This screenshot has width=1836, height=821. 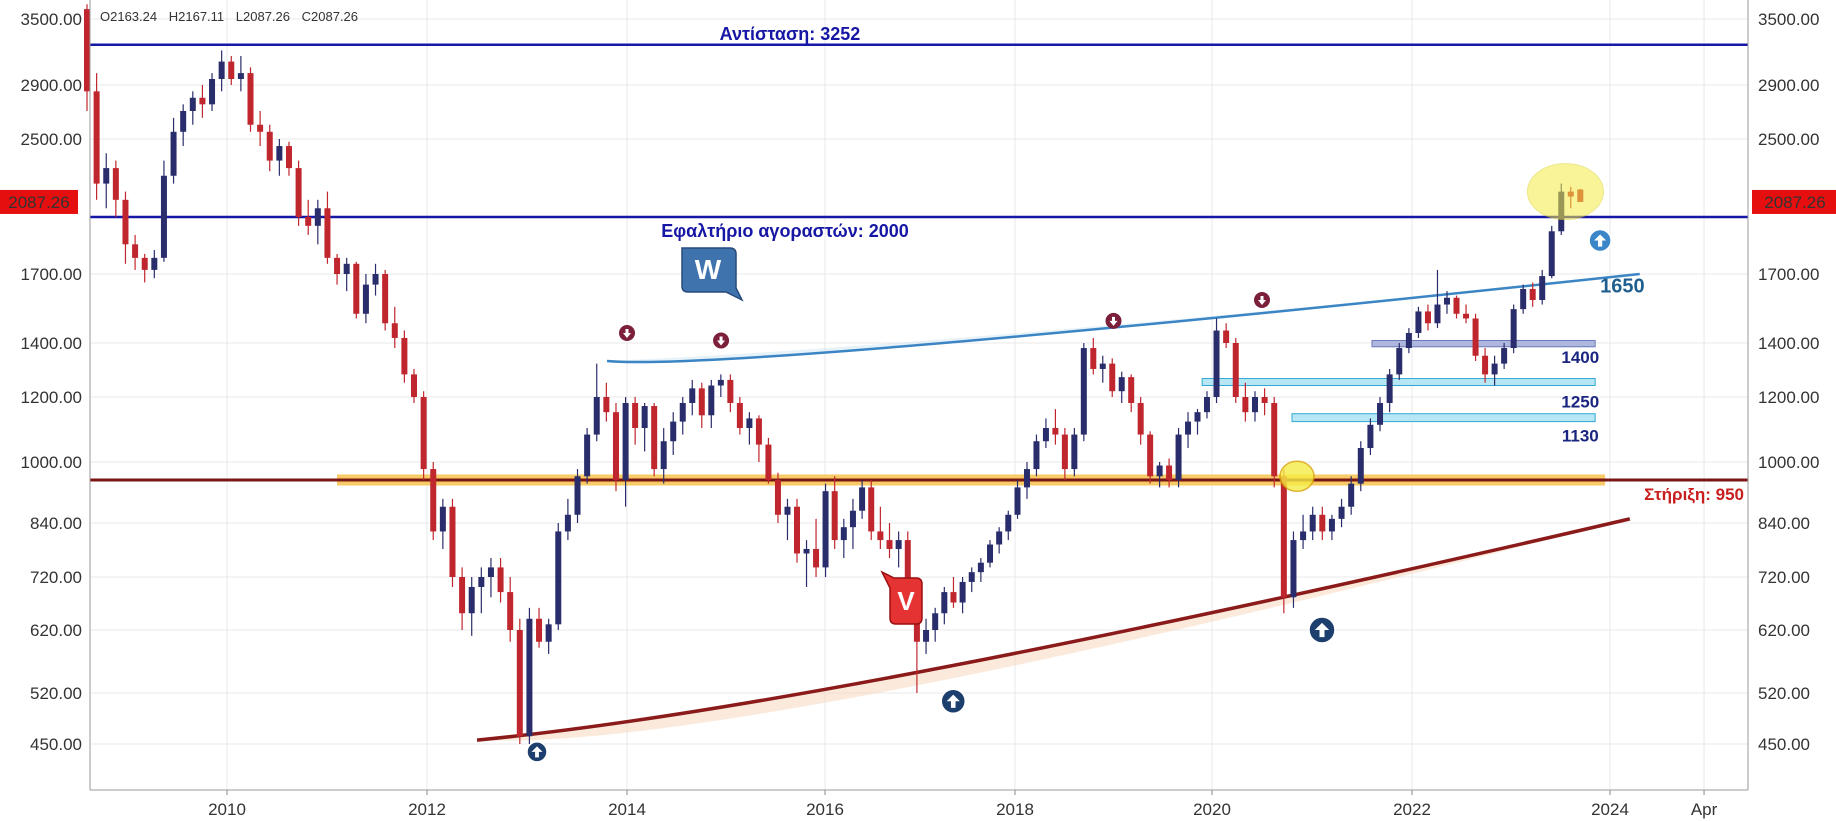 I want to click on x-tick-label: 2022, so click(x=1412, y=809).